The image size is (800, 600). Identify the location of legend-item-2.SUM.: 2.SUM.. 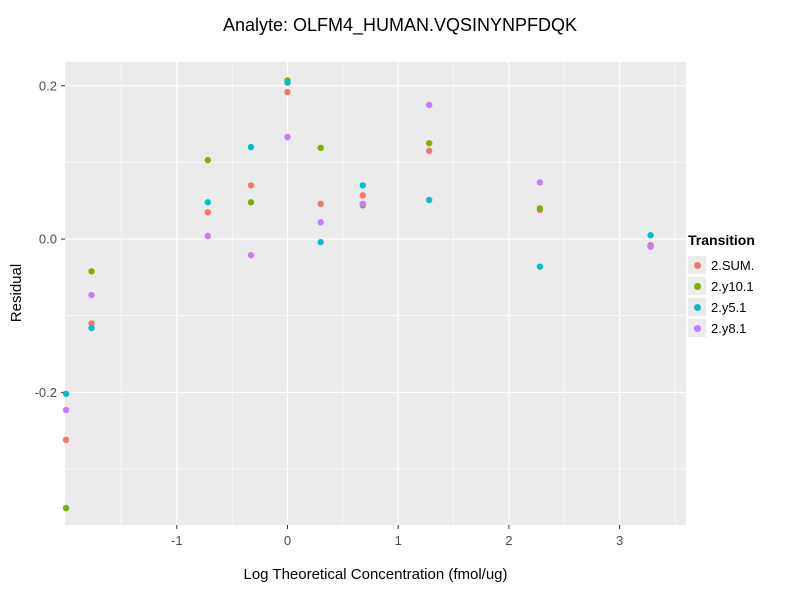
(721, 265).